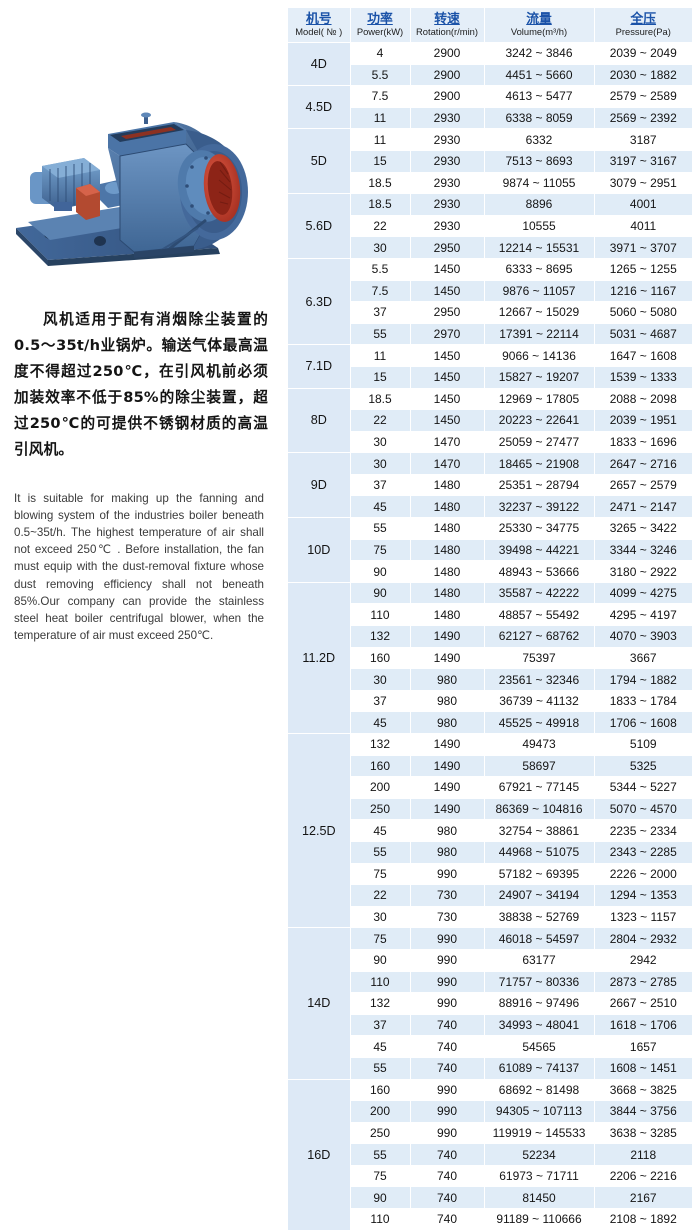  What do you see at coordinates (539, 1090) in the screenshot?
I see `cell-volume: 68692 ~ 81498` at bounding box center [539, 1090].